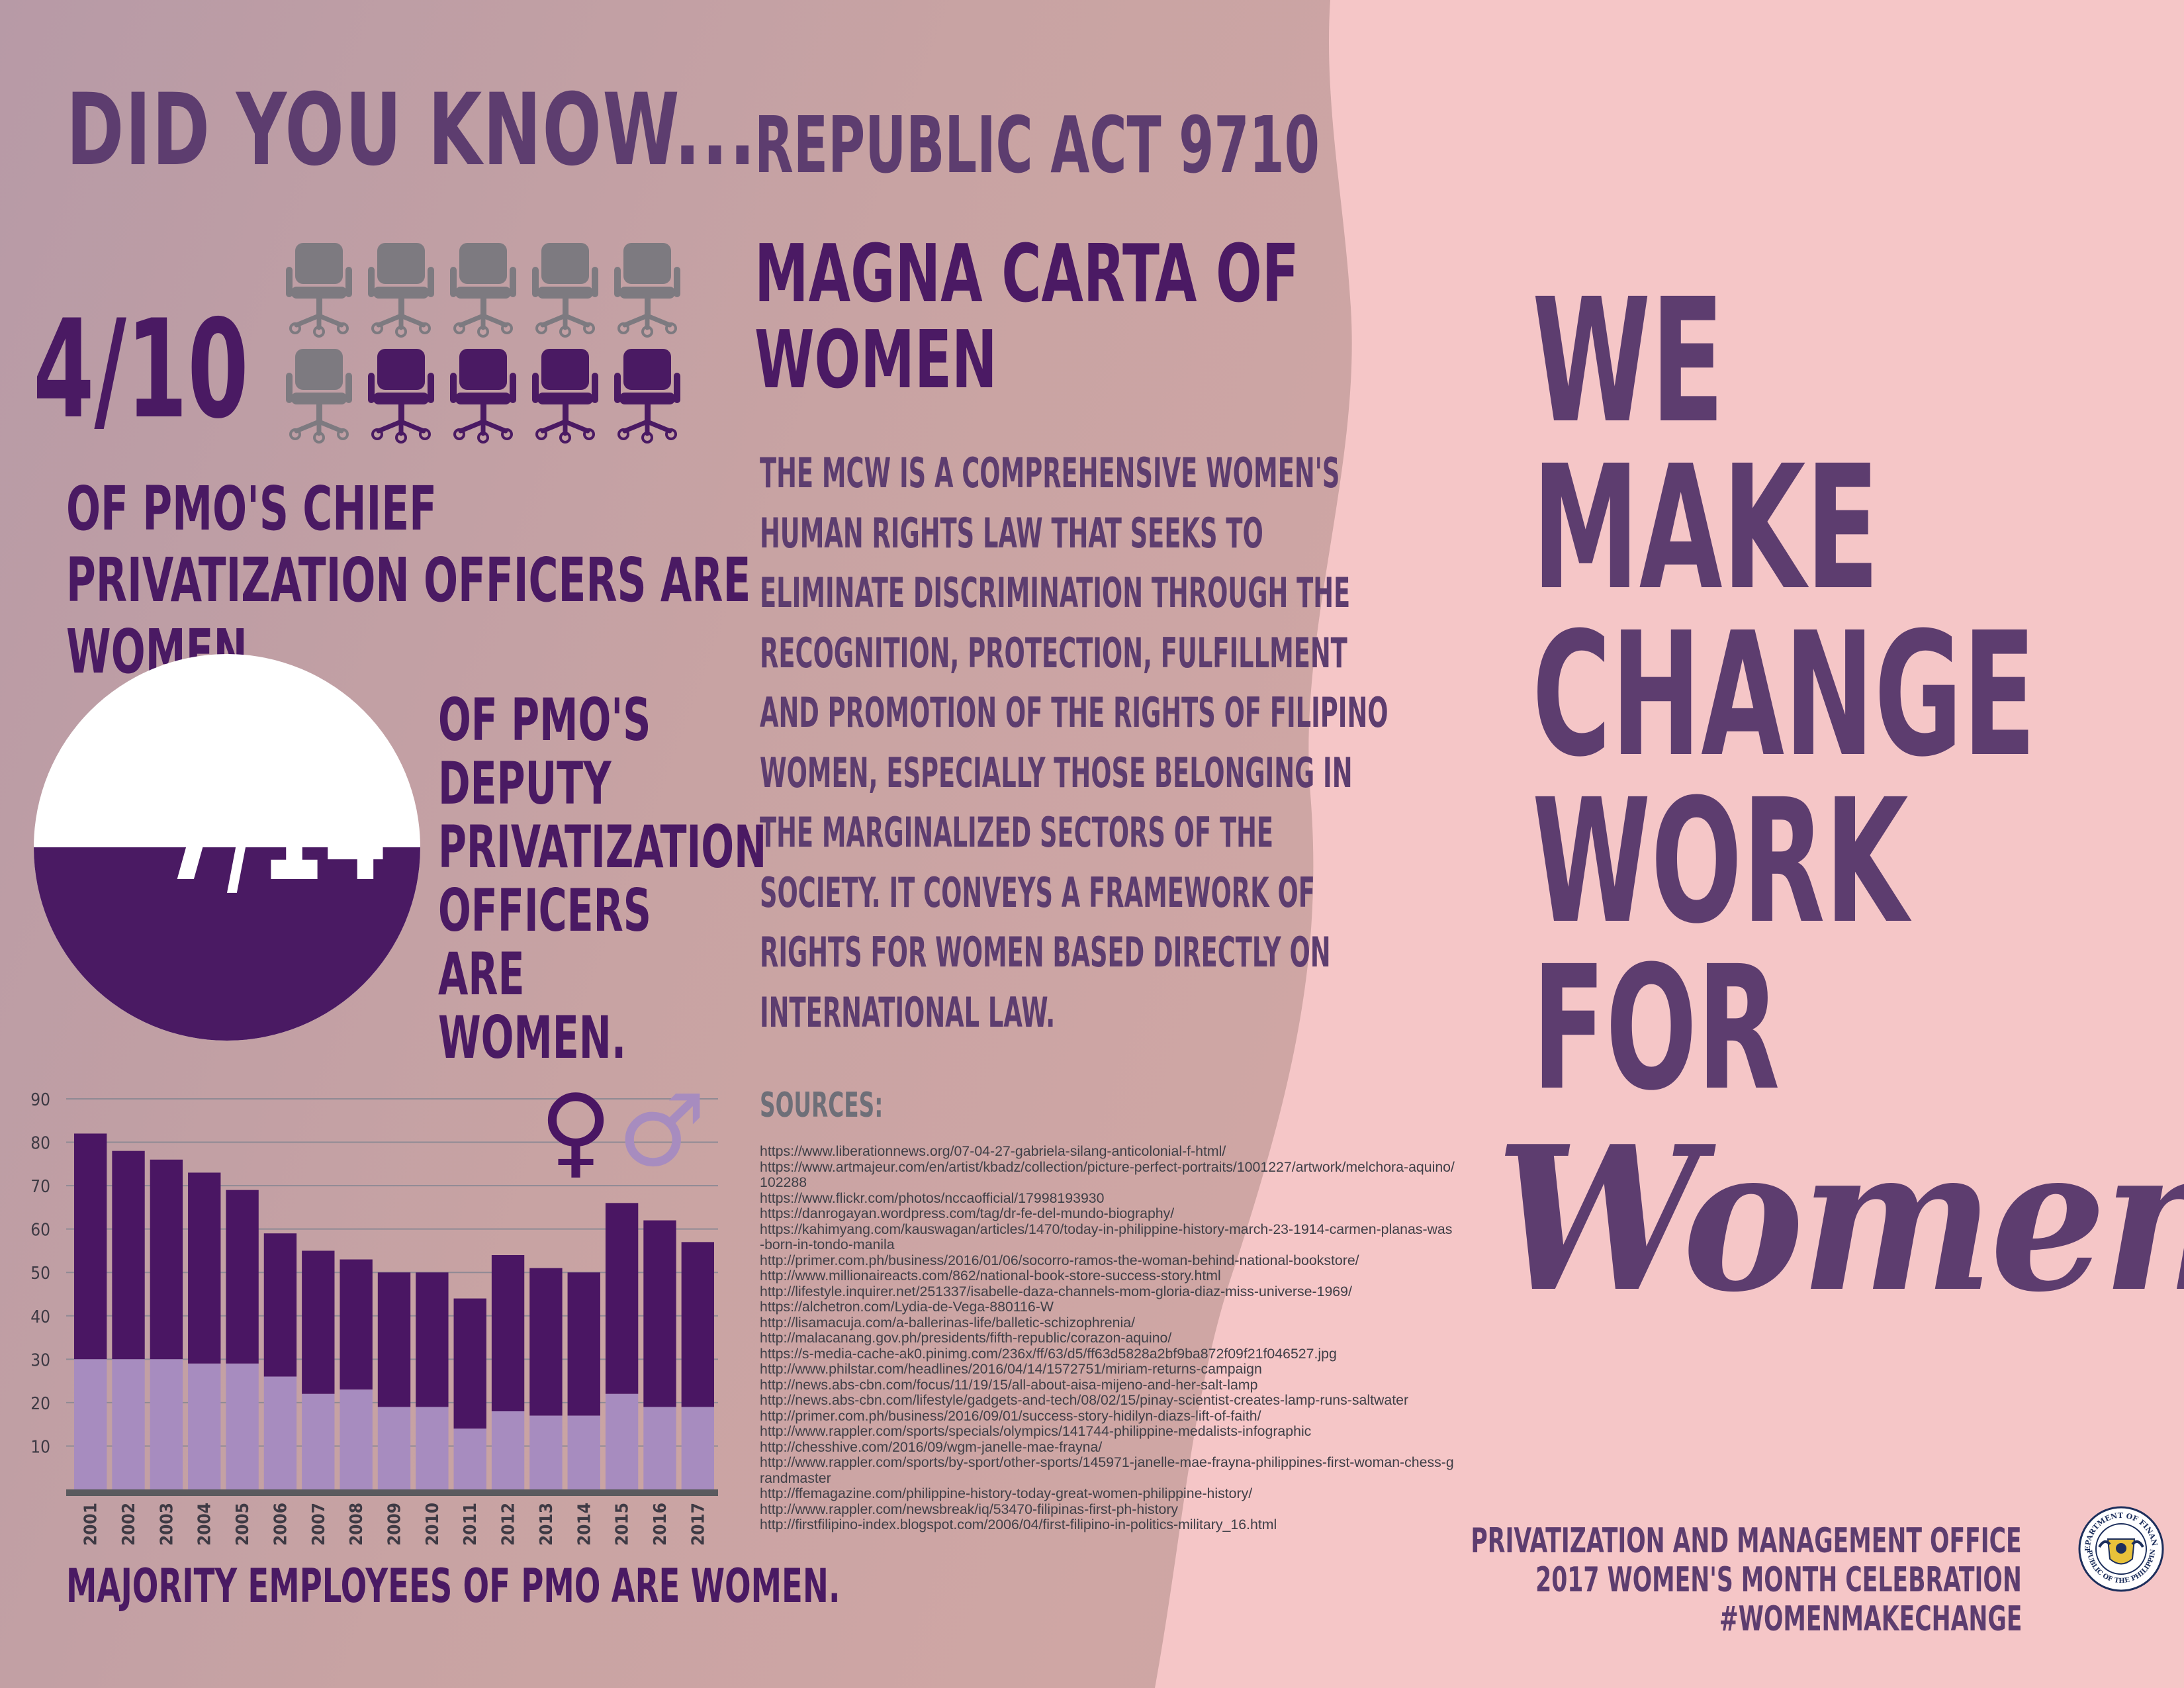 The width and height of the screenshot is (2184, 1688). Describe the element at coordinates (584, 1524) in the screenshot. I see `x-tick-label: 2014` at that location.